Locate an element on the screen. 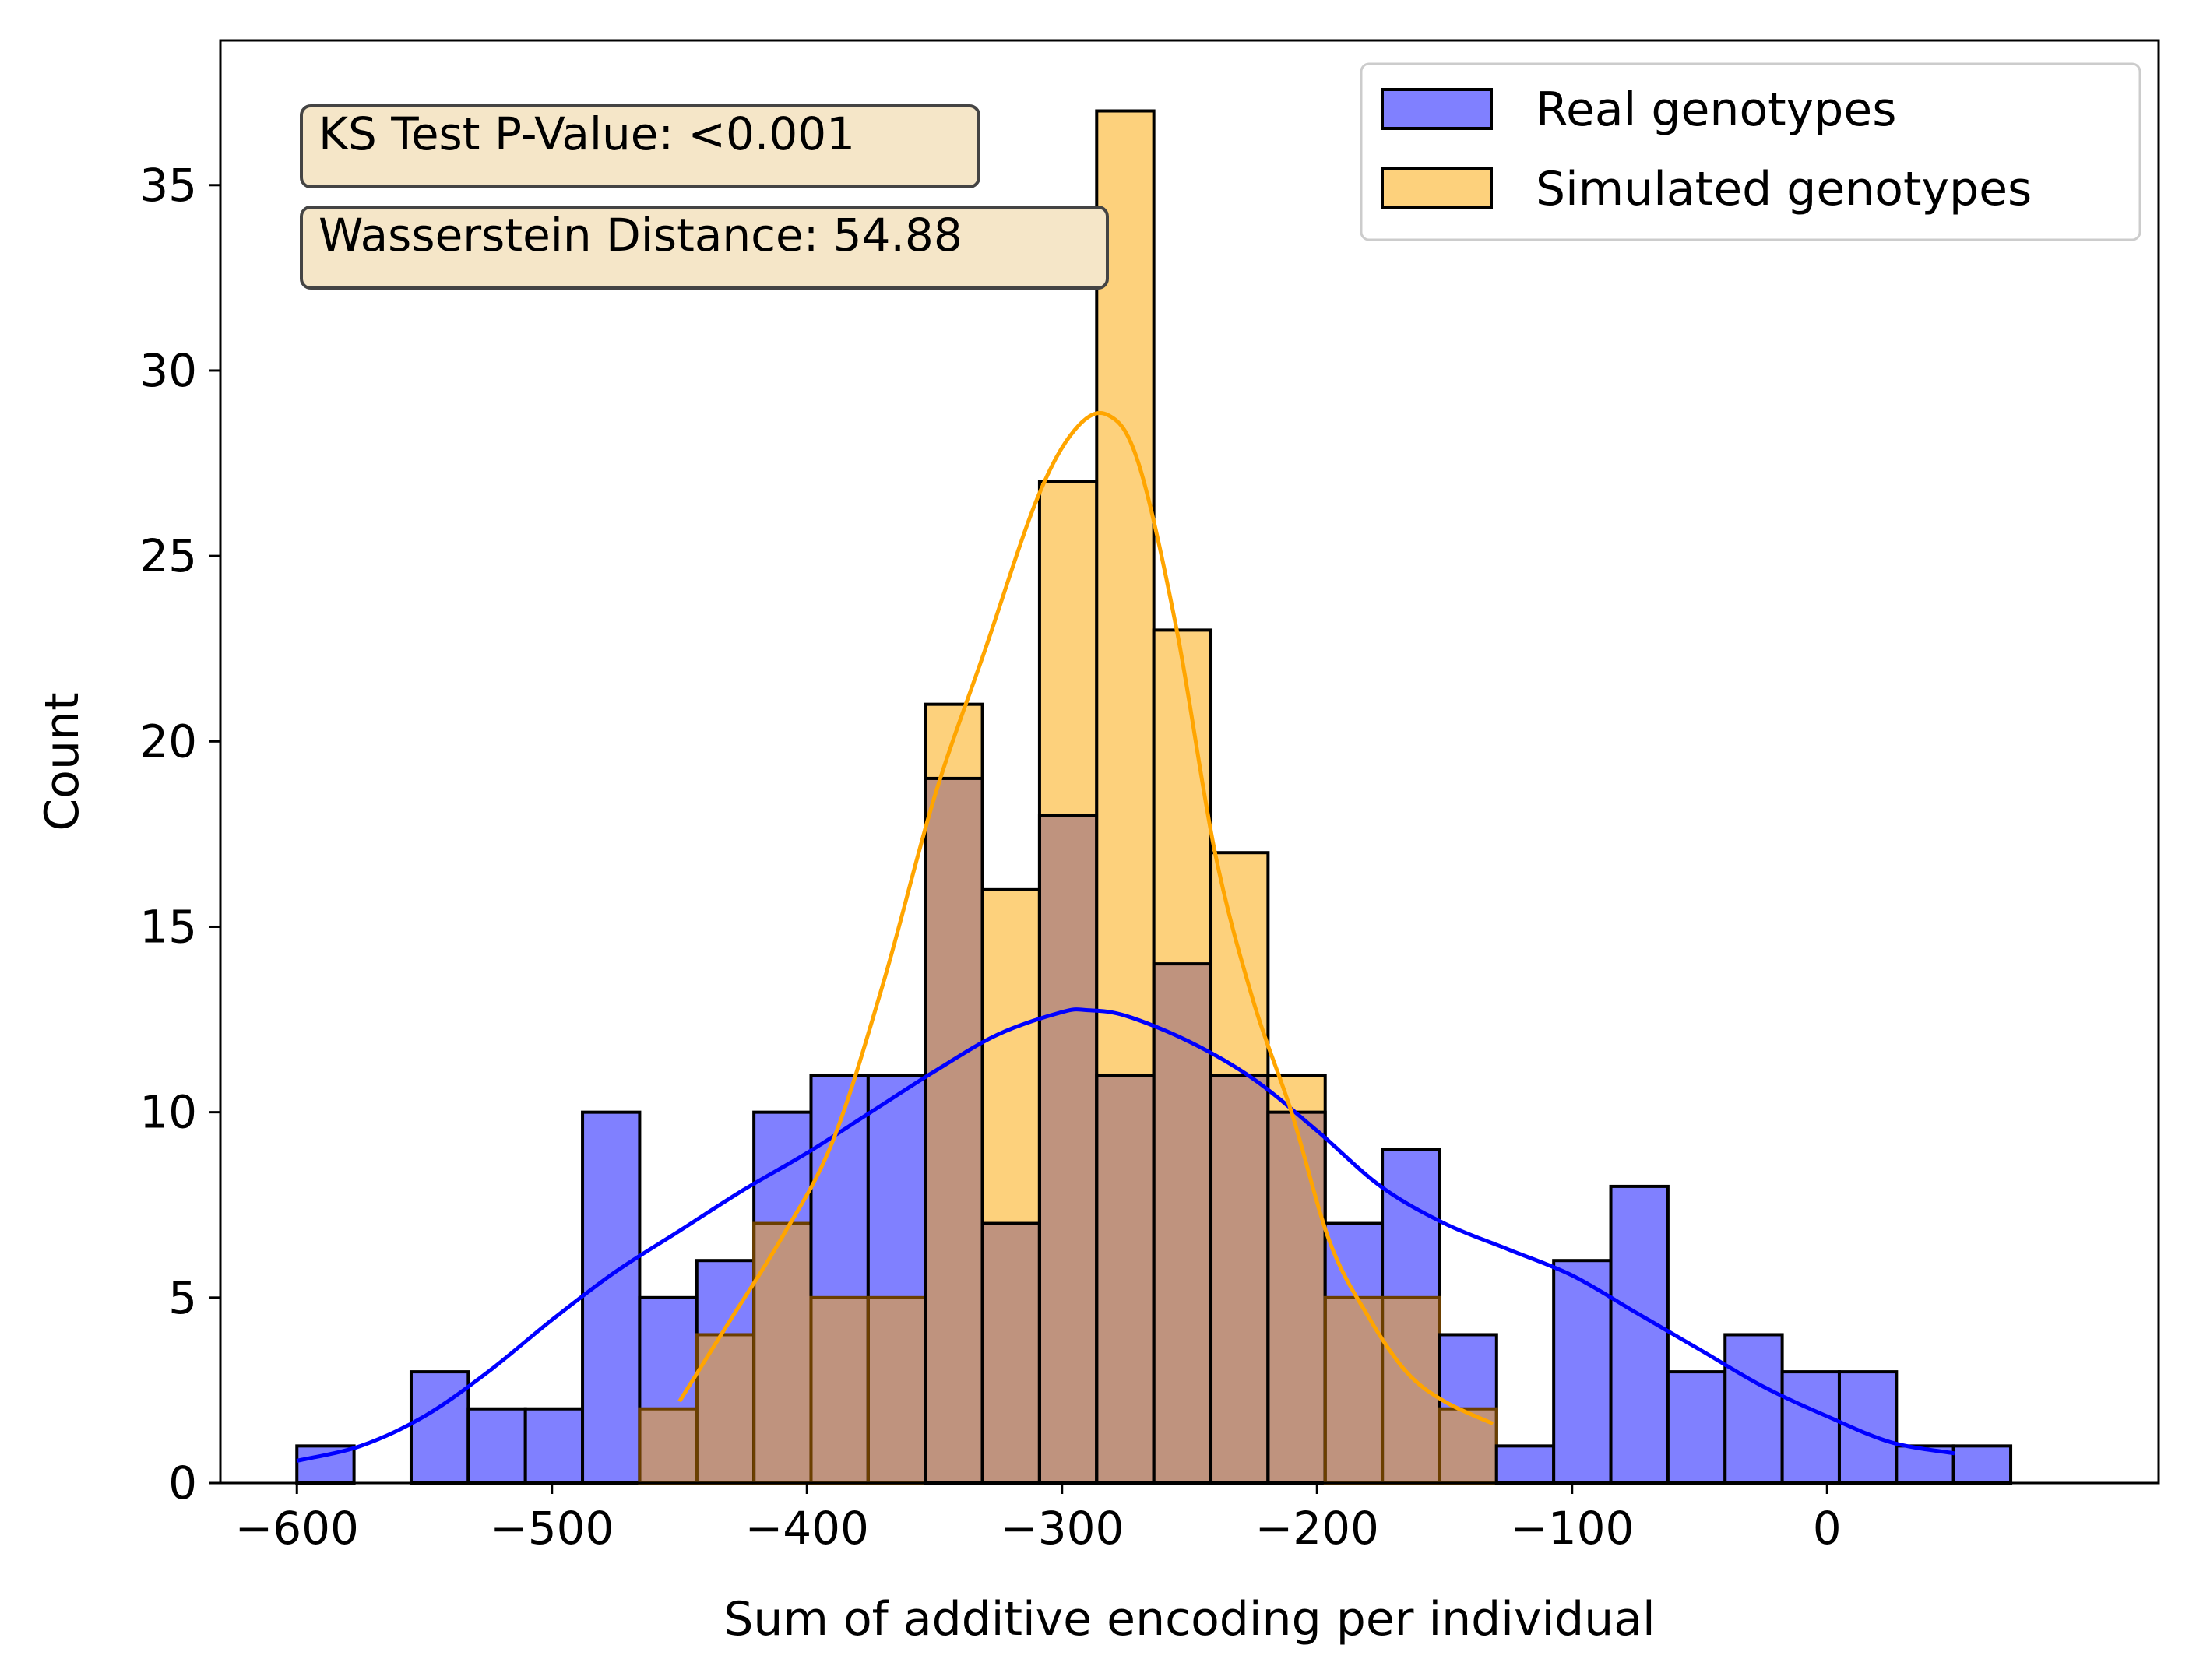  x-tick-label: −100 is located at coordinates (1572, 1529).